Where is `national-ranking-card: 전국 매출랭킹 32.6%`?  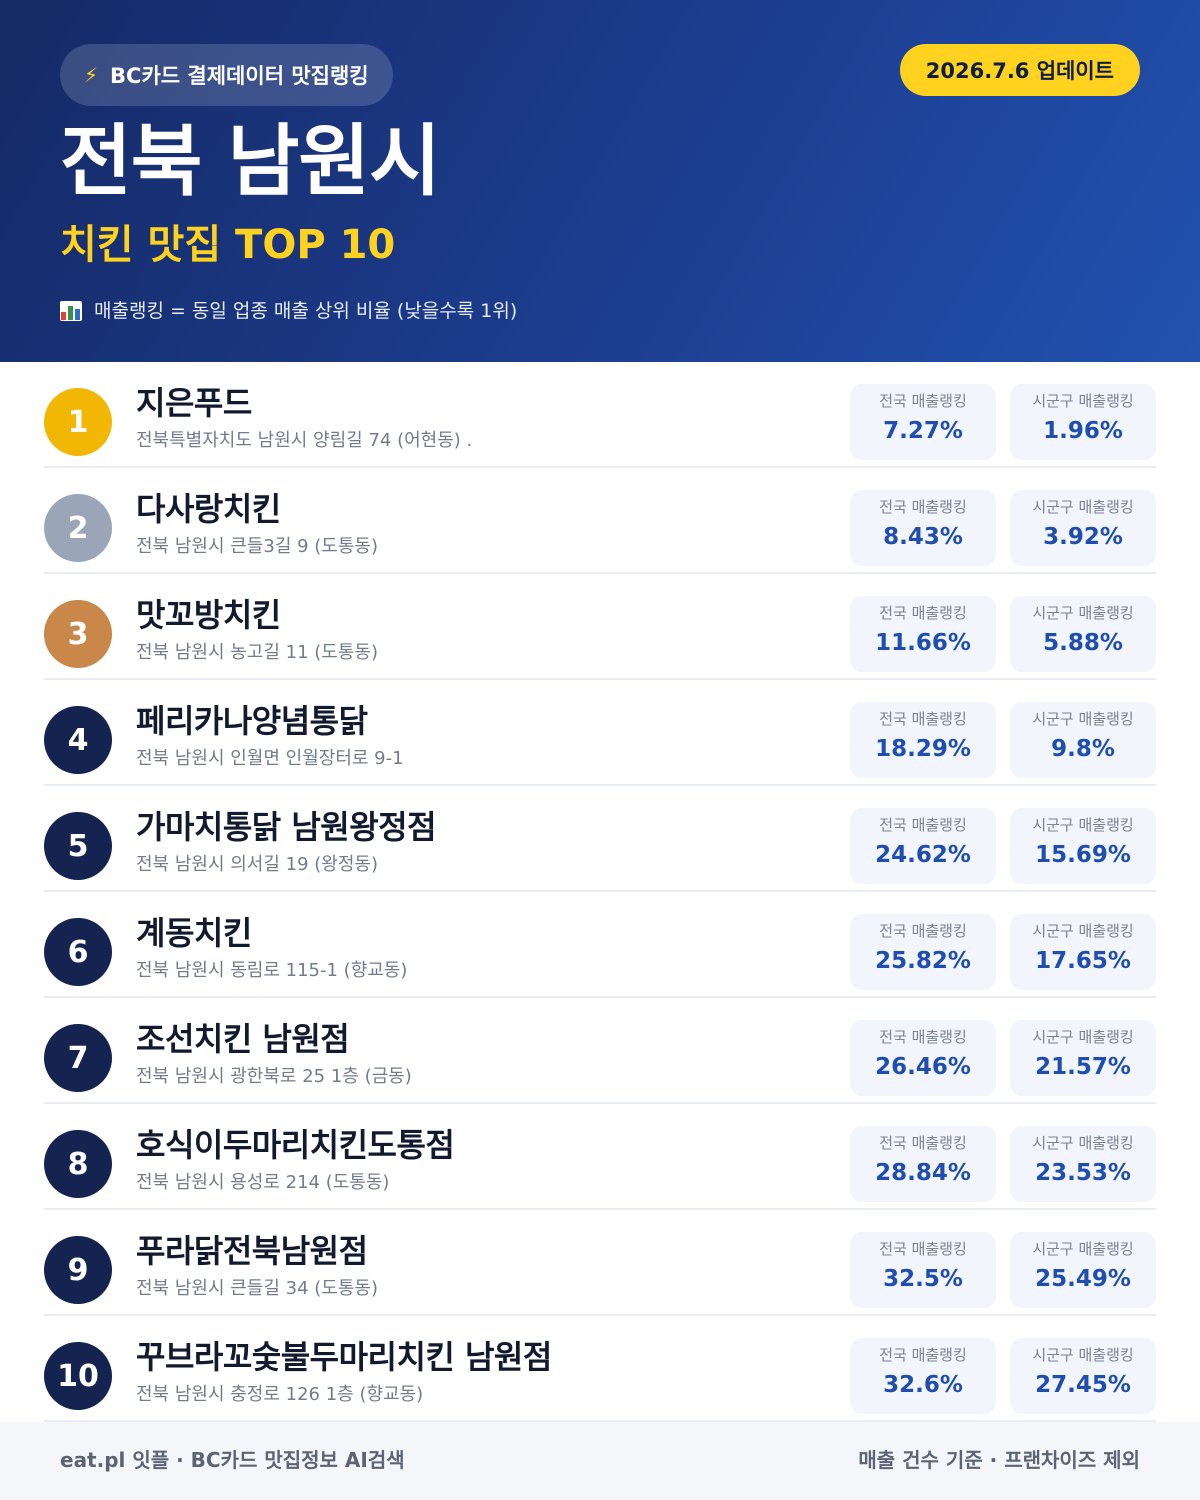 national-ranking-card: 전국 매출랭킹 32.6% is located at coordinates (923, 1376).